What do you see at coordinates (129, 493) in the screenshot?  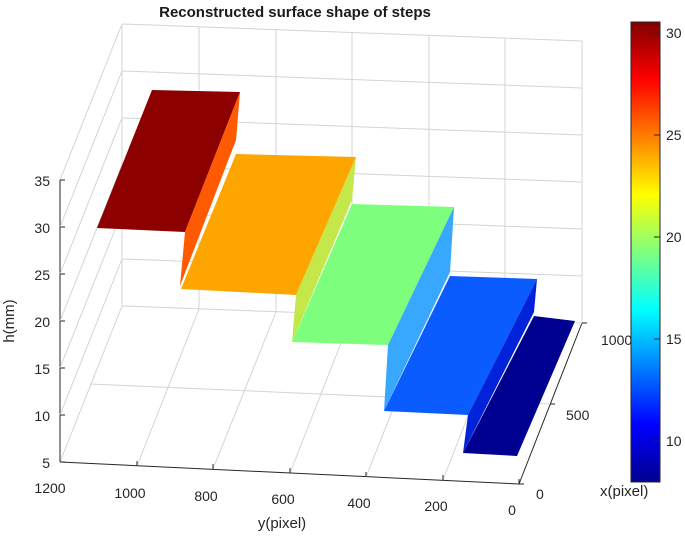 I see `y-tick-label: 1000` at bounding box center [129, 493].